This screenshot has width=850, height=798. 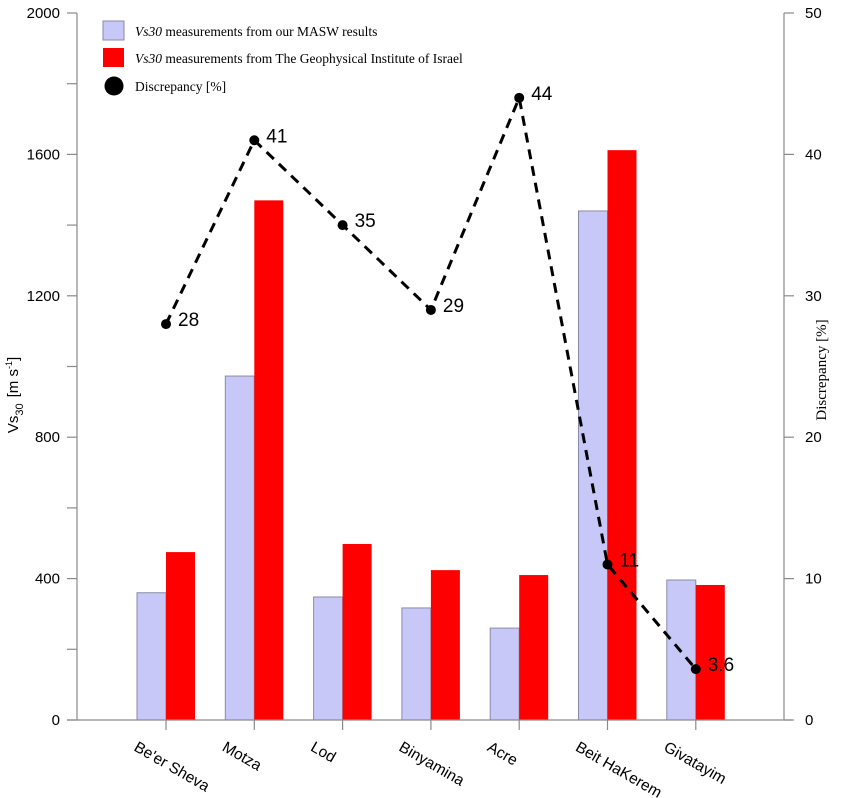 What do you see at coordinates (813, 154) in the screenshot?
I see `right-tick-label: 40` at bounding box center [813, 154].